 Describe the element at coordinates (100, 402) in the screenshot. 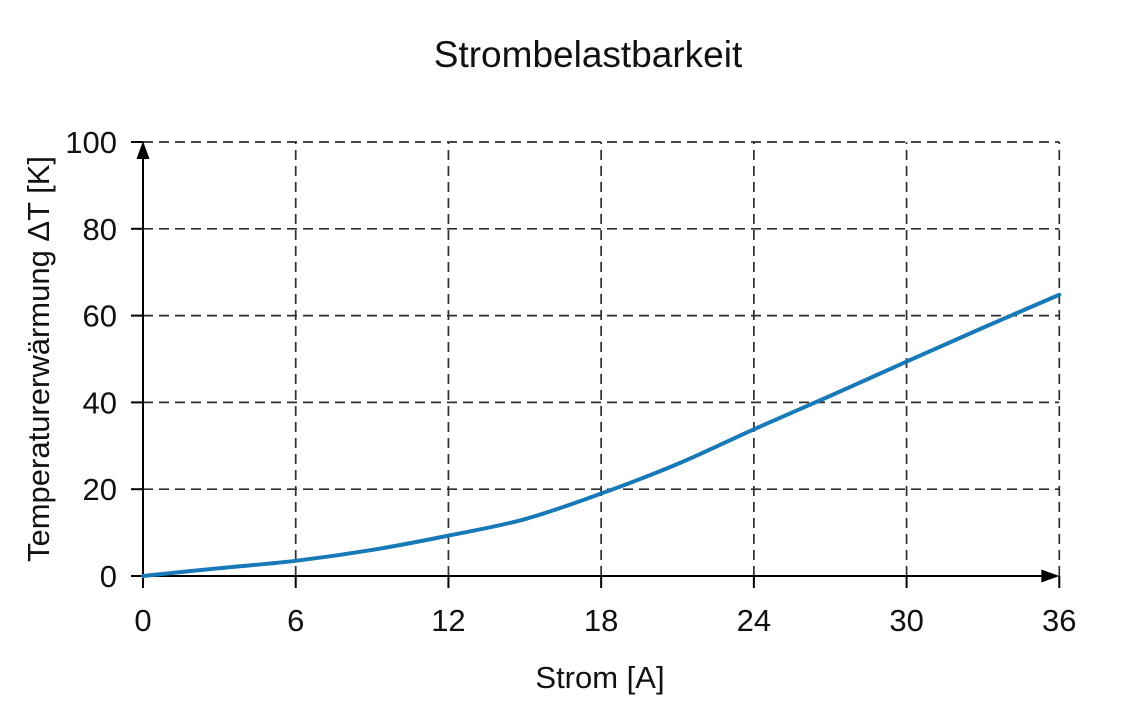

I see `y-tick-label: 40` at that location.